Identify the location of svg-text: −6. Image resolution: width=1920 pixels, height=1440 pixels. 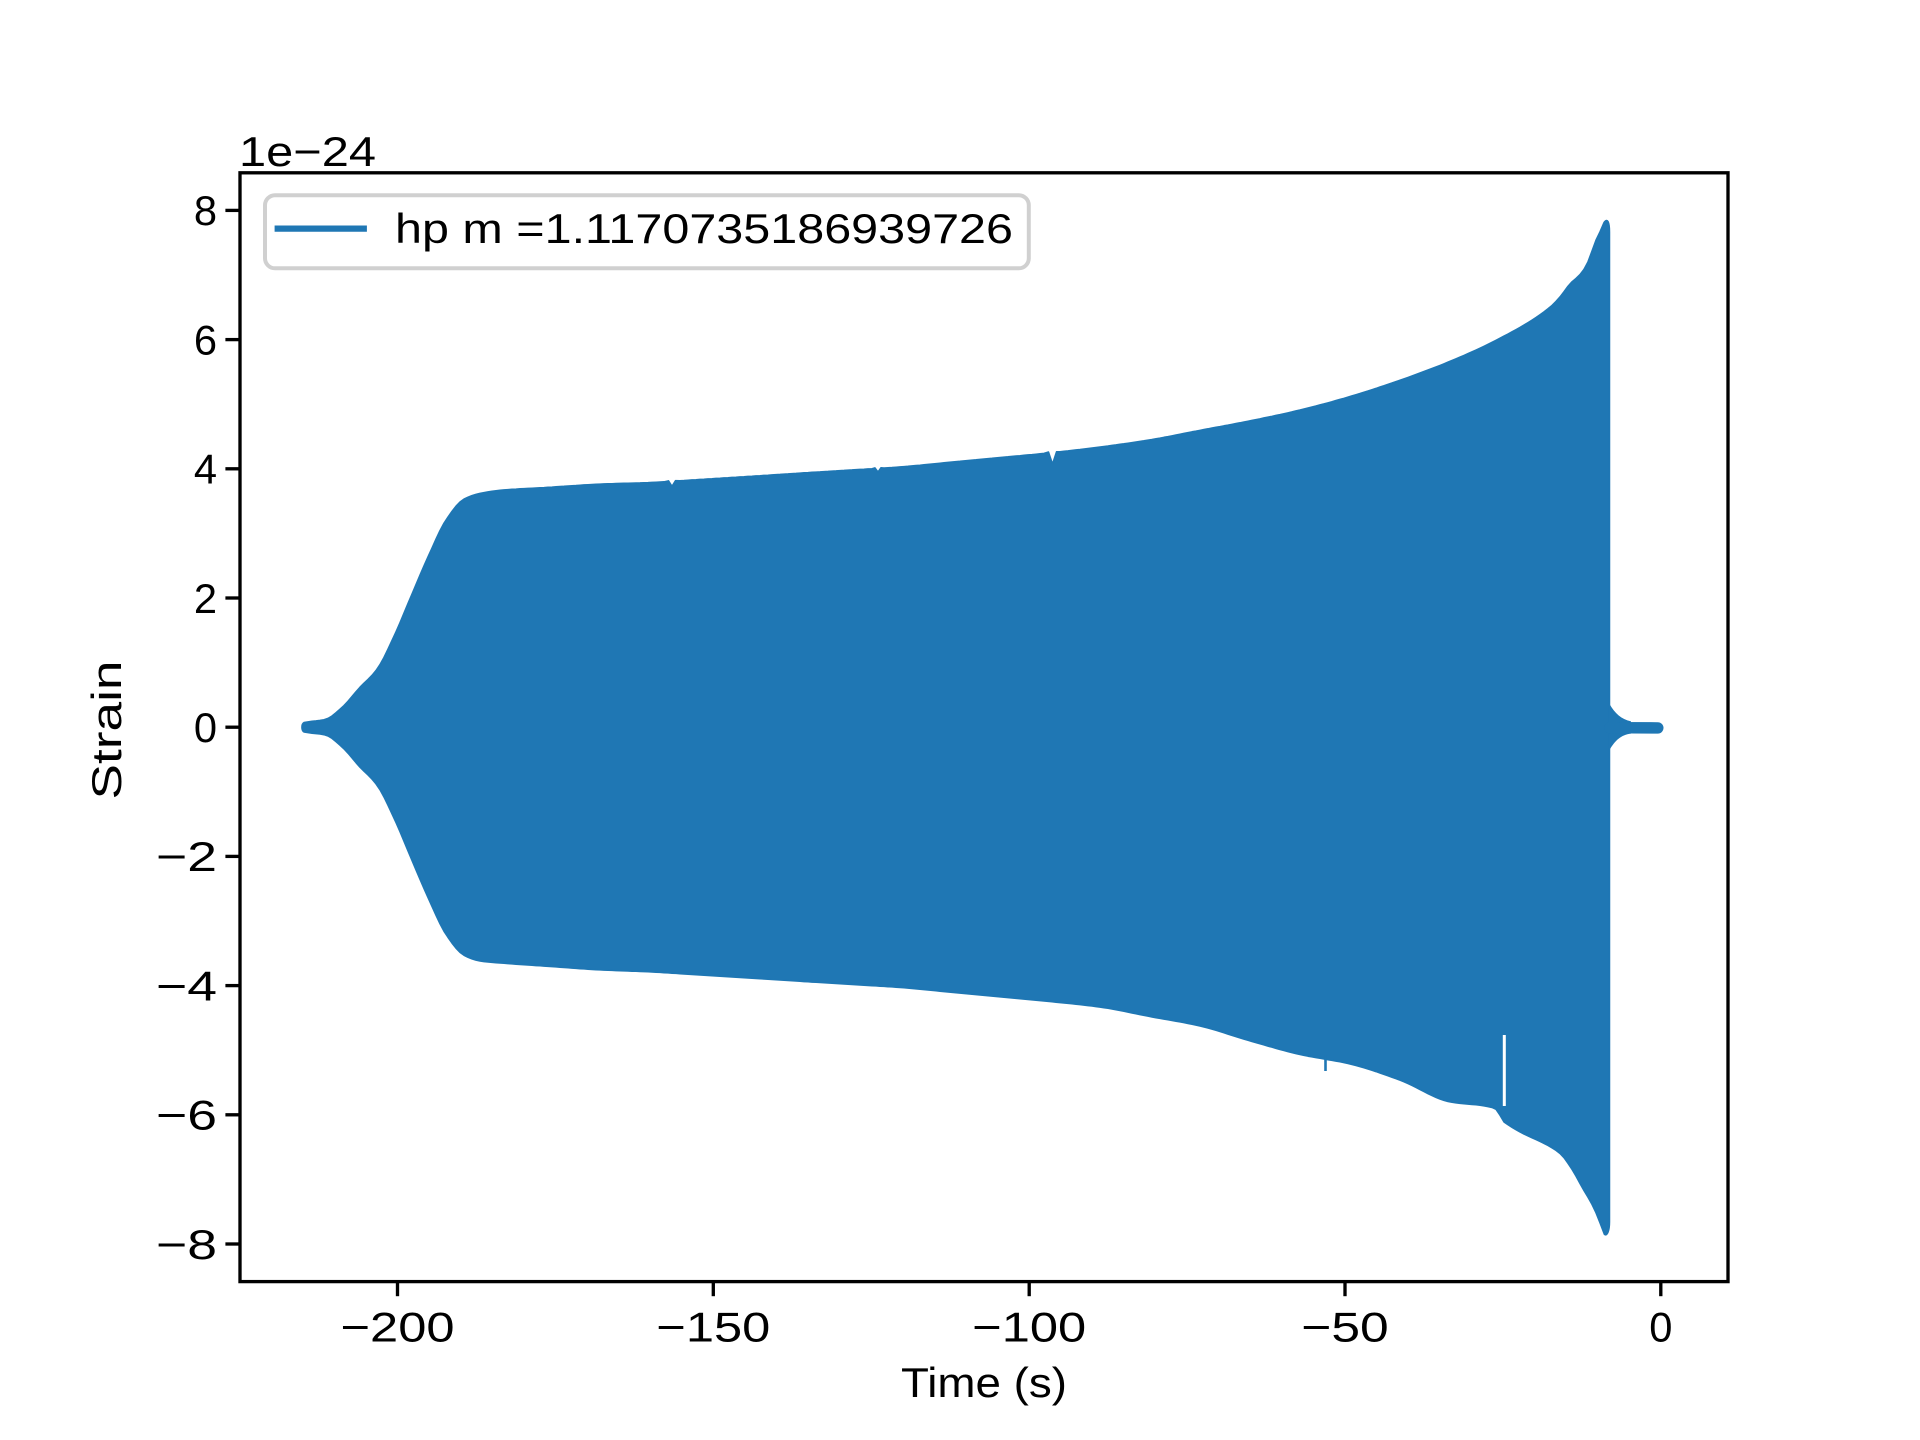
(186, 1115).